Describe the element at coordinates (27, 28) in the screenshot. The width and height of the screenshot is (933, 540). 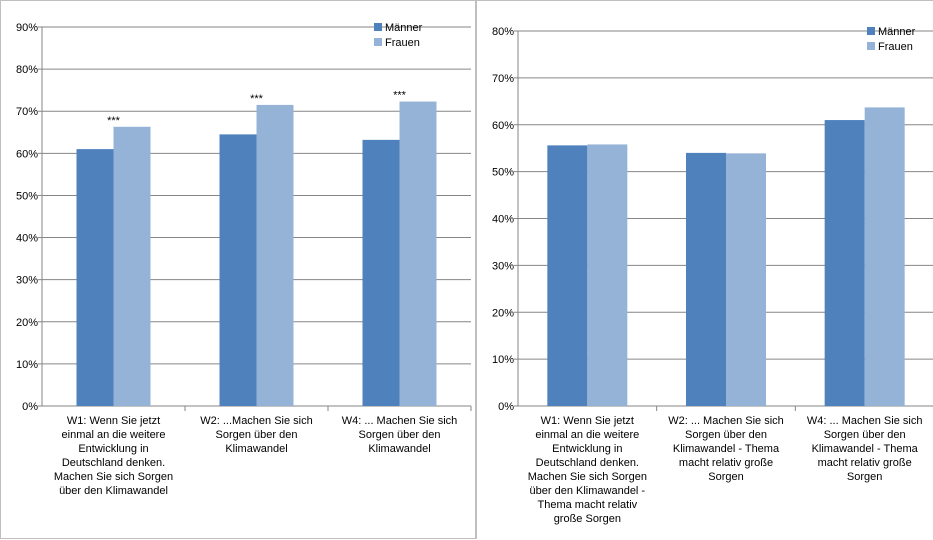
I see `y-tick-label: 90%` at that location.